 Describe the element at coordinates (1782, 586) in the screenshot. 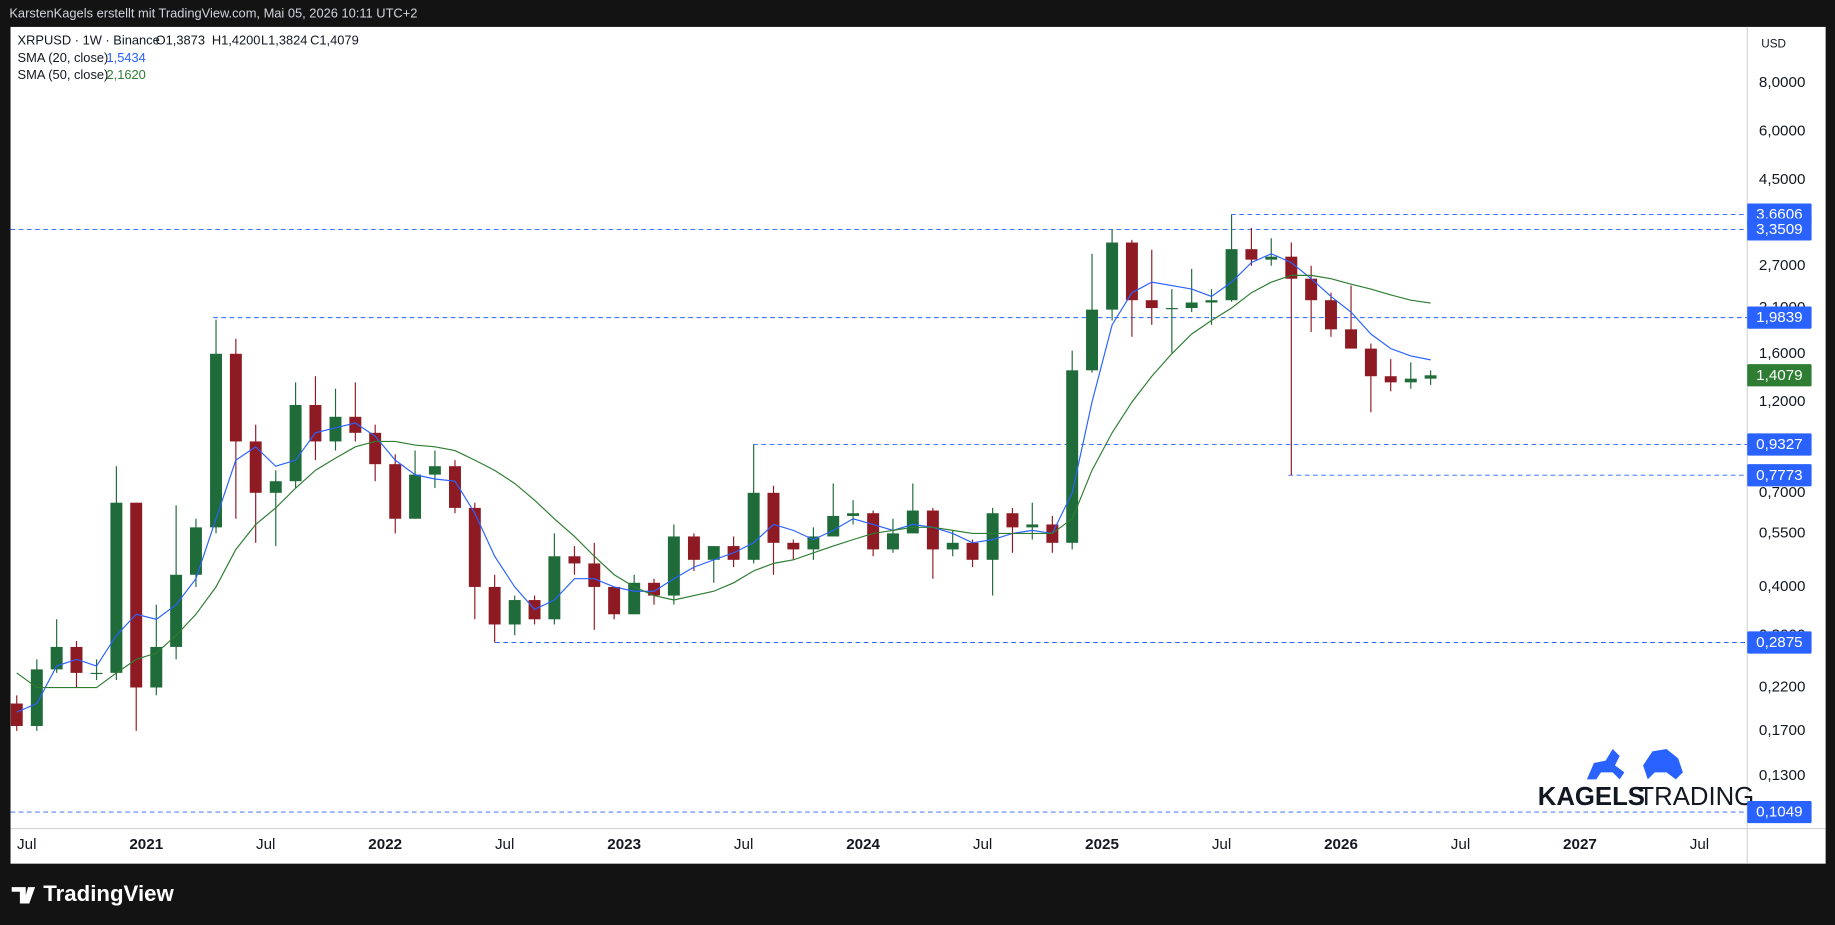

I see `y-tick-label: 0,4000` at that location.